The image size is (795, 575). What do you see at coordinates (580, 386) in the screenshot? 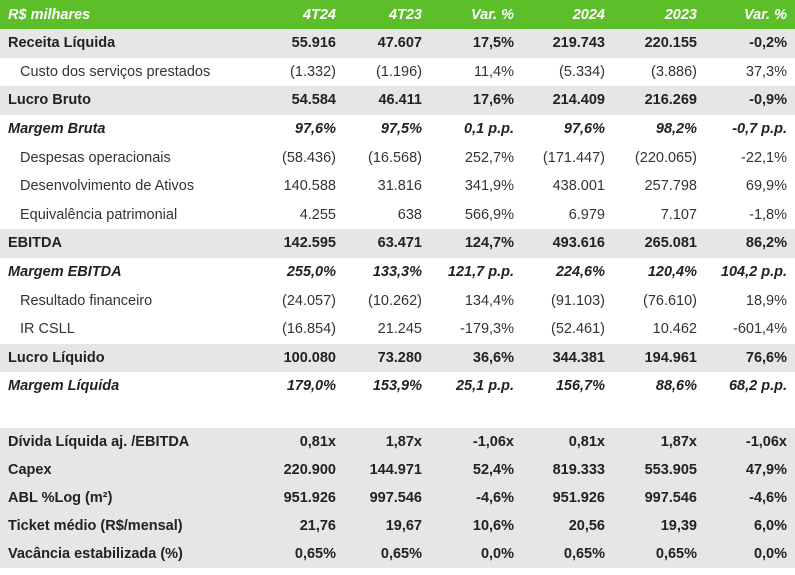
I see `row-value: 156,7%` at bounding box center [580, 386].